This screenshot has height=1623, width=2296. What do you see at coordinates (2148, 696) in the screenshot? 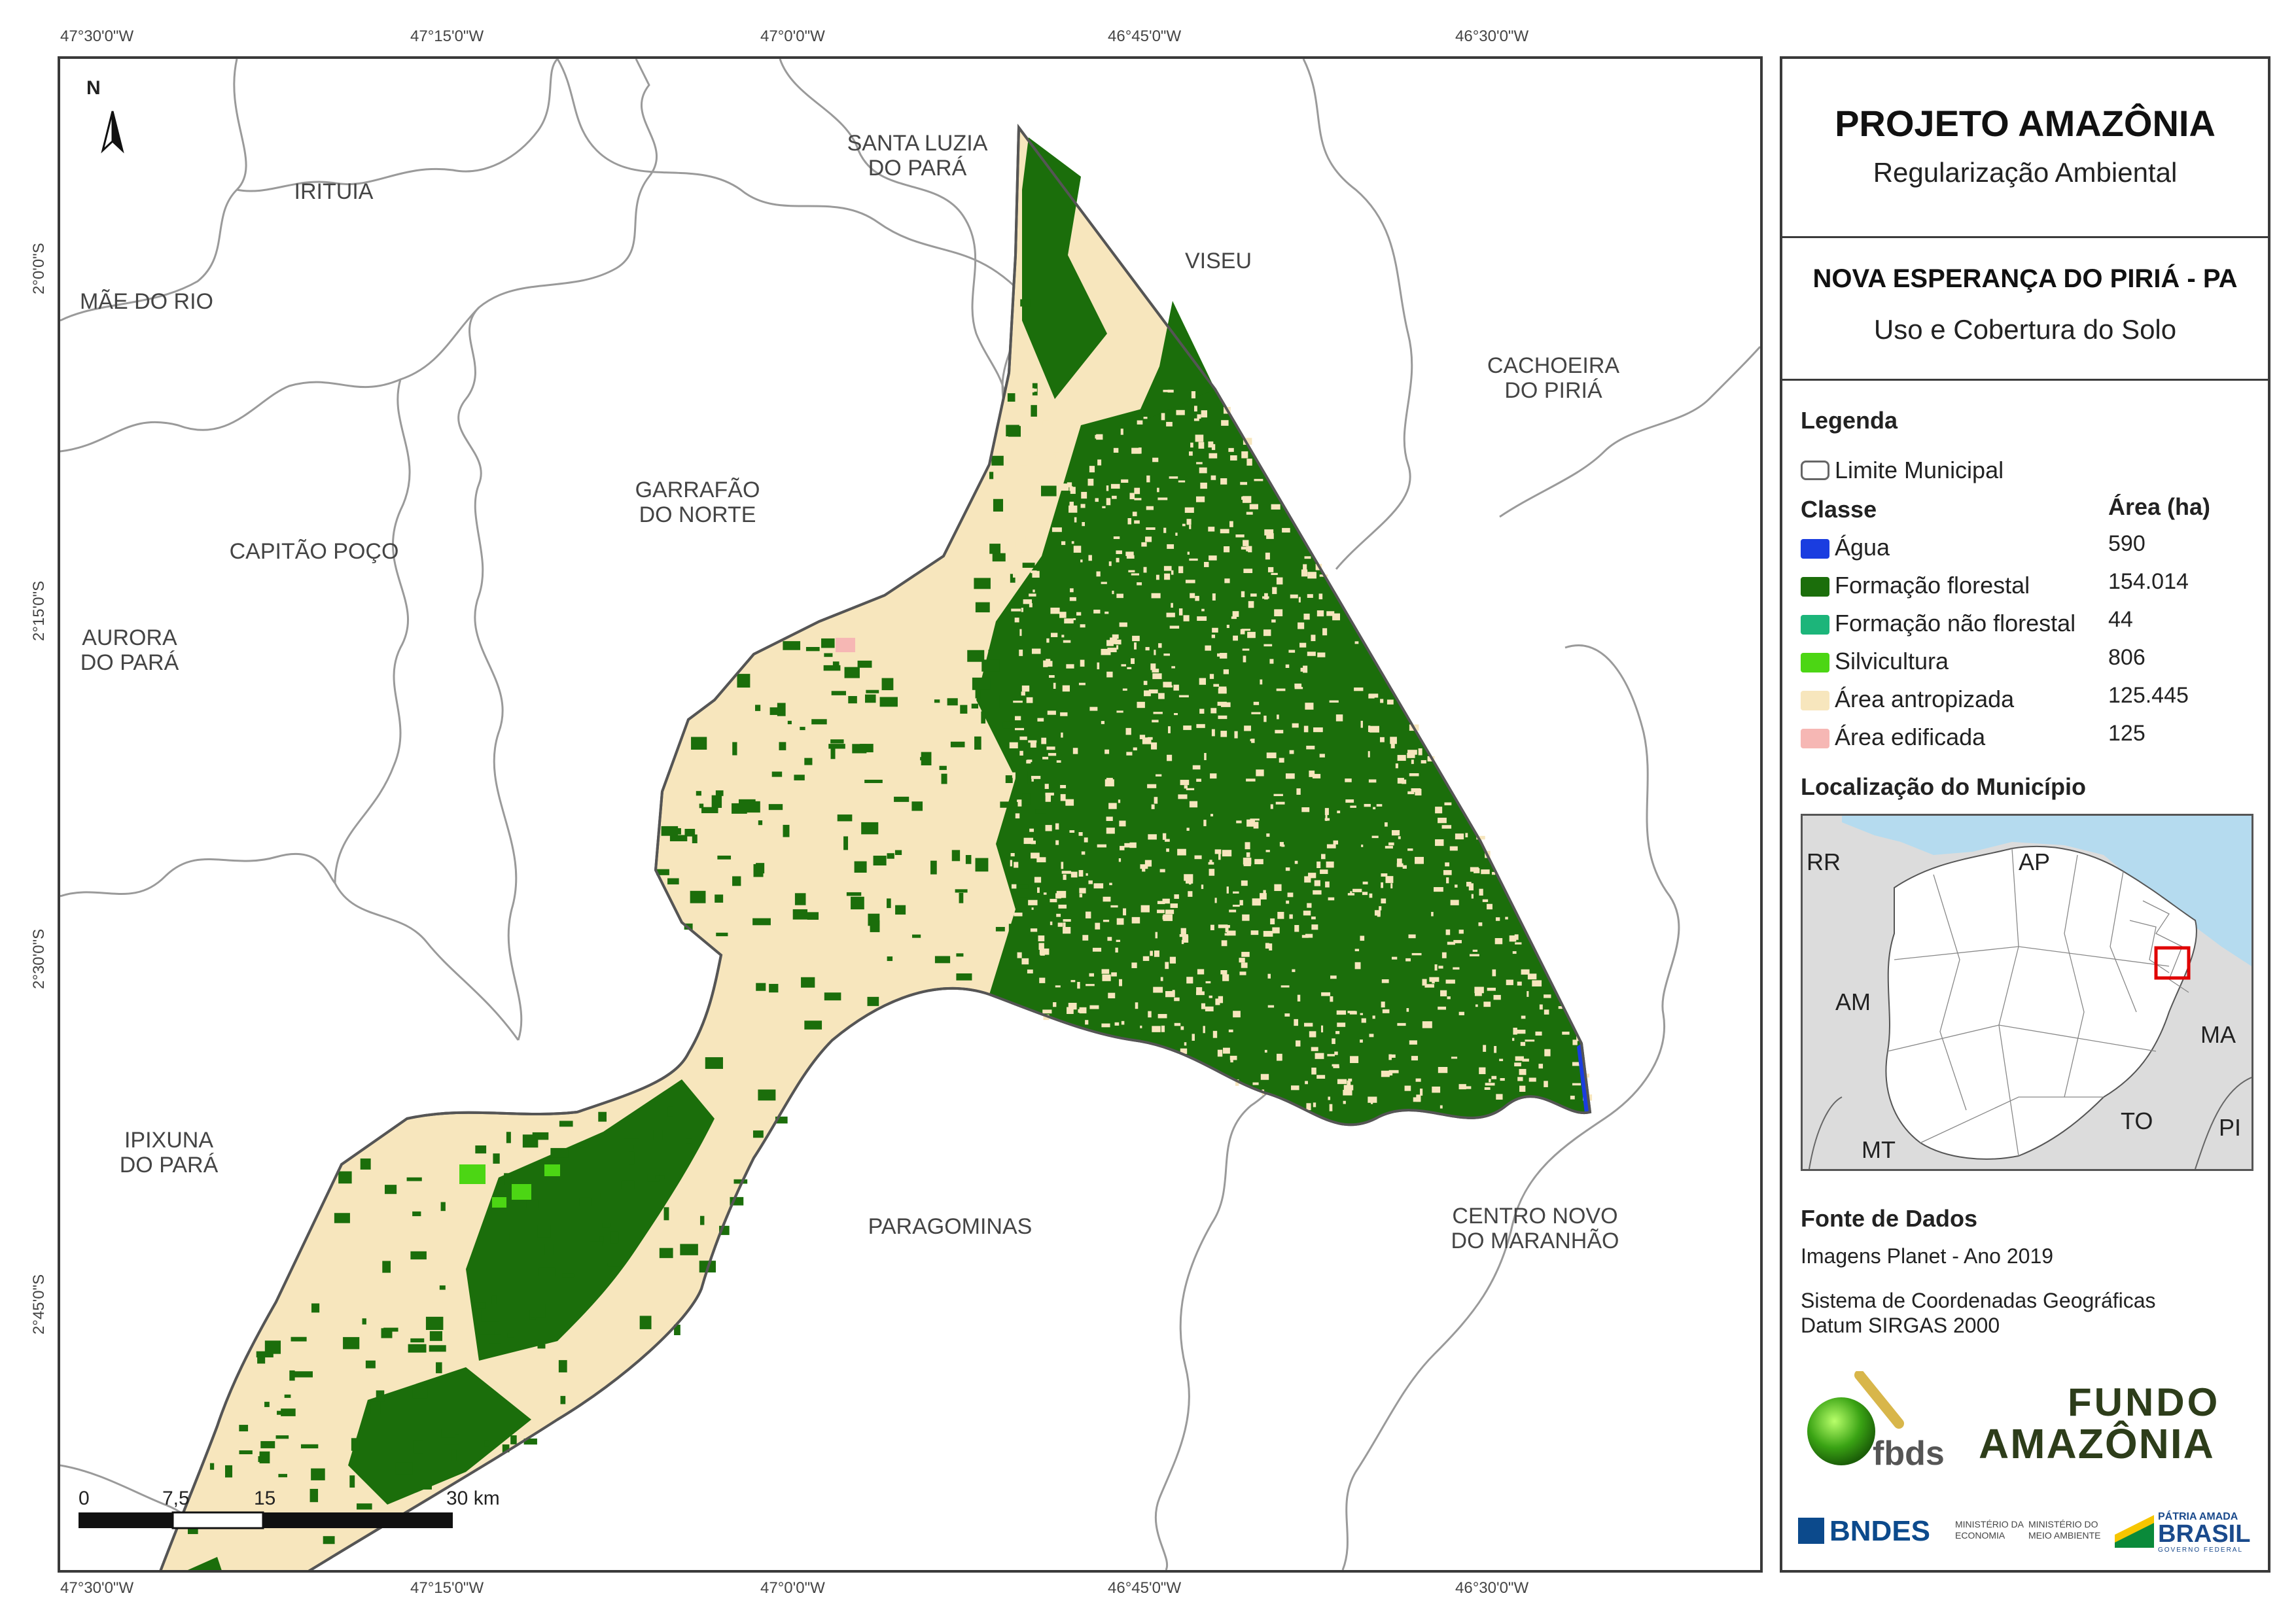
I see `class-area: 125.445` at bounding box center [2148, 696].